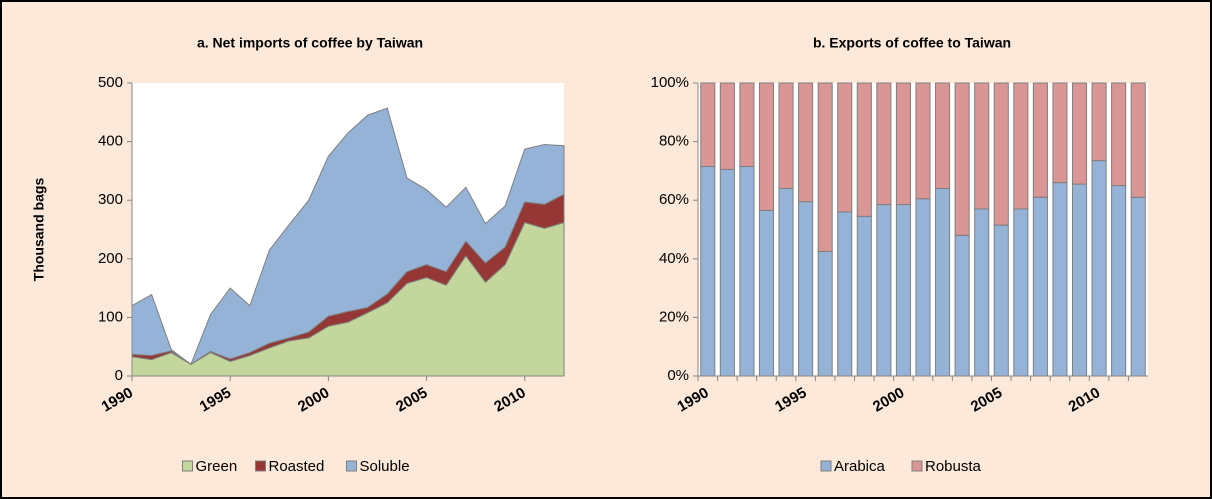  Describe the element at coordinates (674, 316) in the screenshot. I see `y-tick-label: 20%` at that location.